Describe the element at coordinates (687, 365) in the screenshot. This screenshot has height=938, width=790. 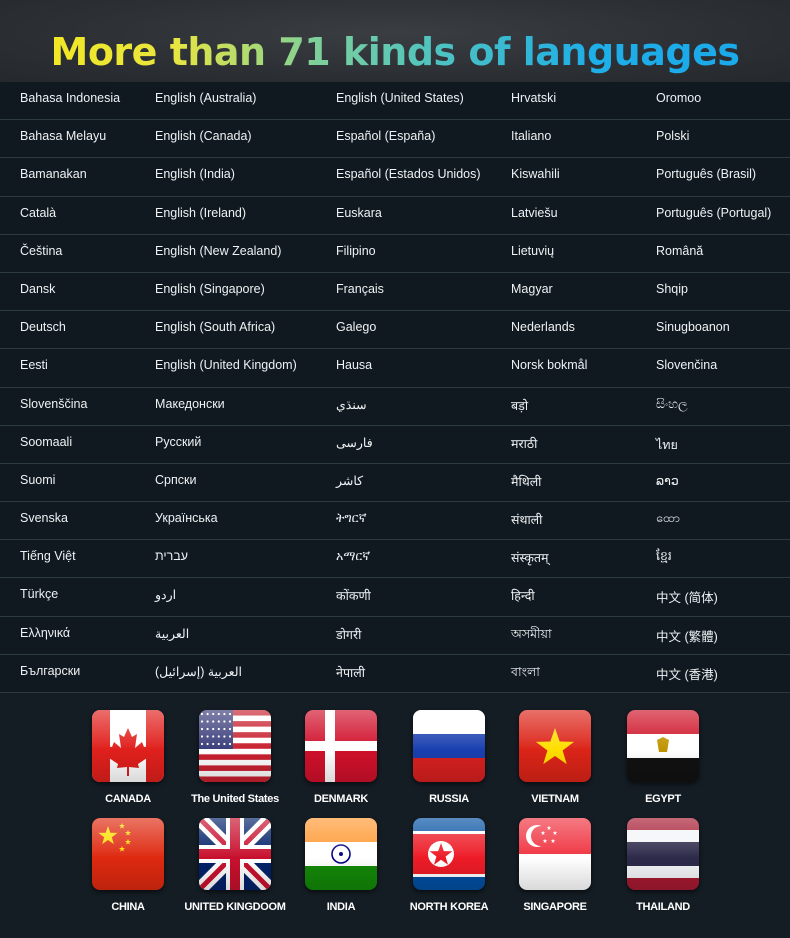
I see `language-cell: Slovenčina` at that location.